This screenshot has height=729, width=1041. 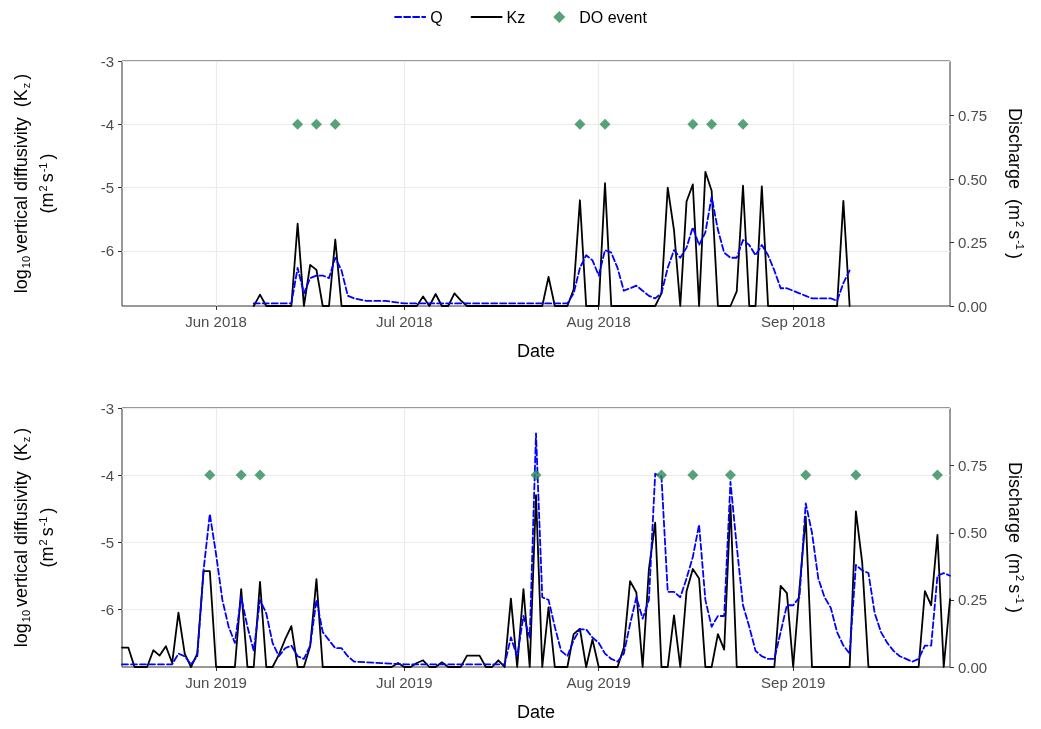 I want to click on legend-label: DO event, so click(x=613, y=17).